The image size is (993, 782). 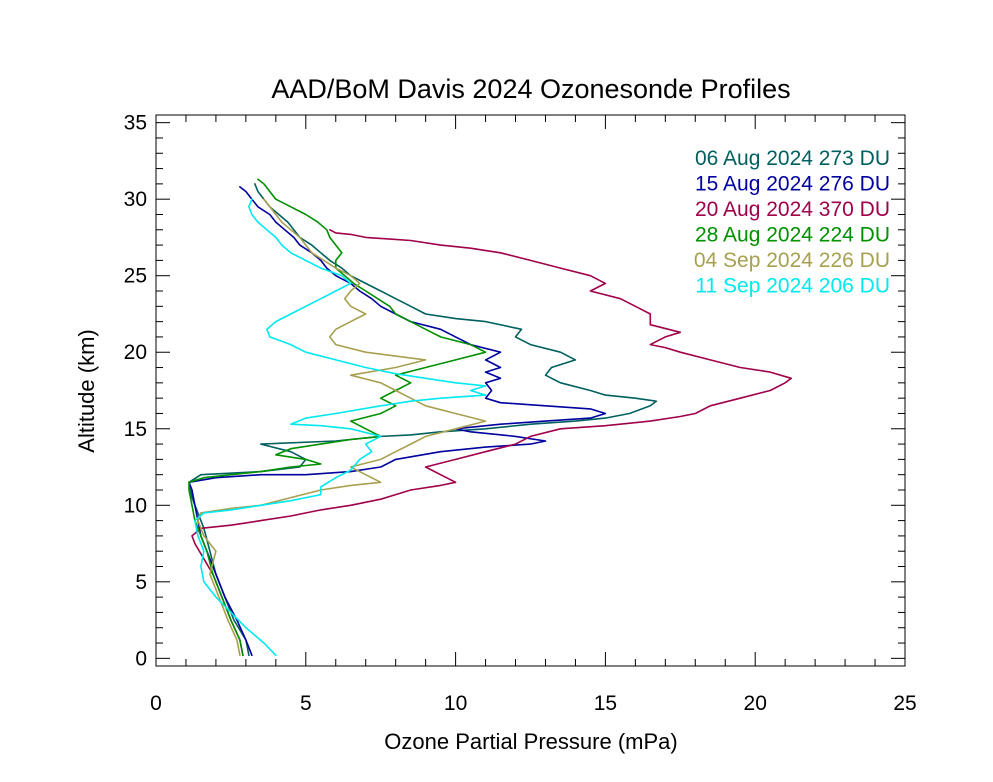 I want to click on y-tick-label: 20, so click(x=135, y=352).